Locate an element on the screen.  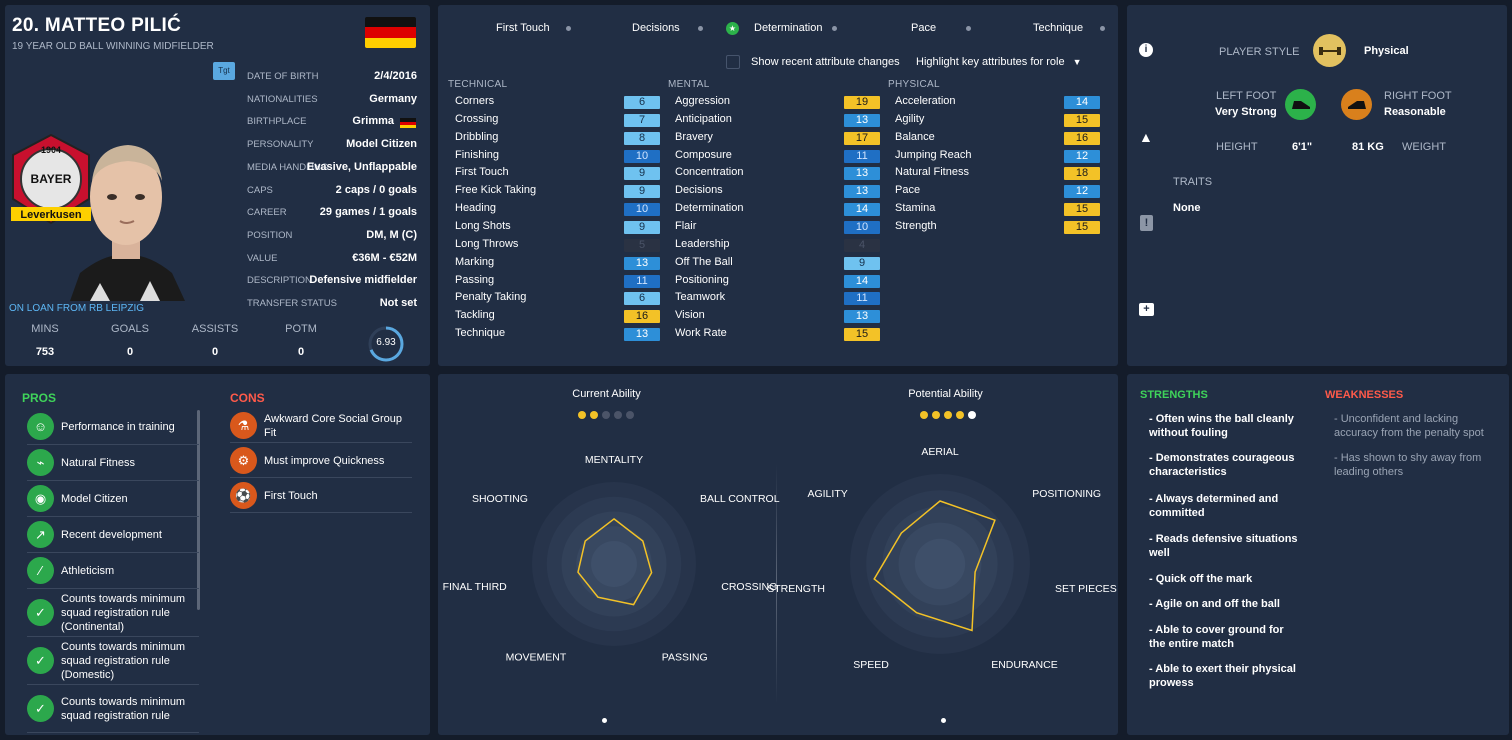
attribute-name: Natural Fitness is located at coordinates (932, 172).